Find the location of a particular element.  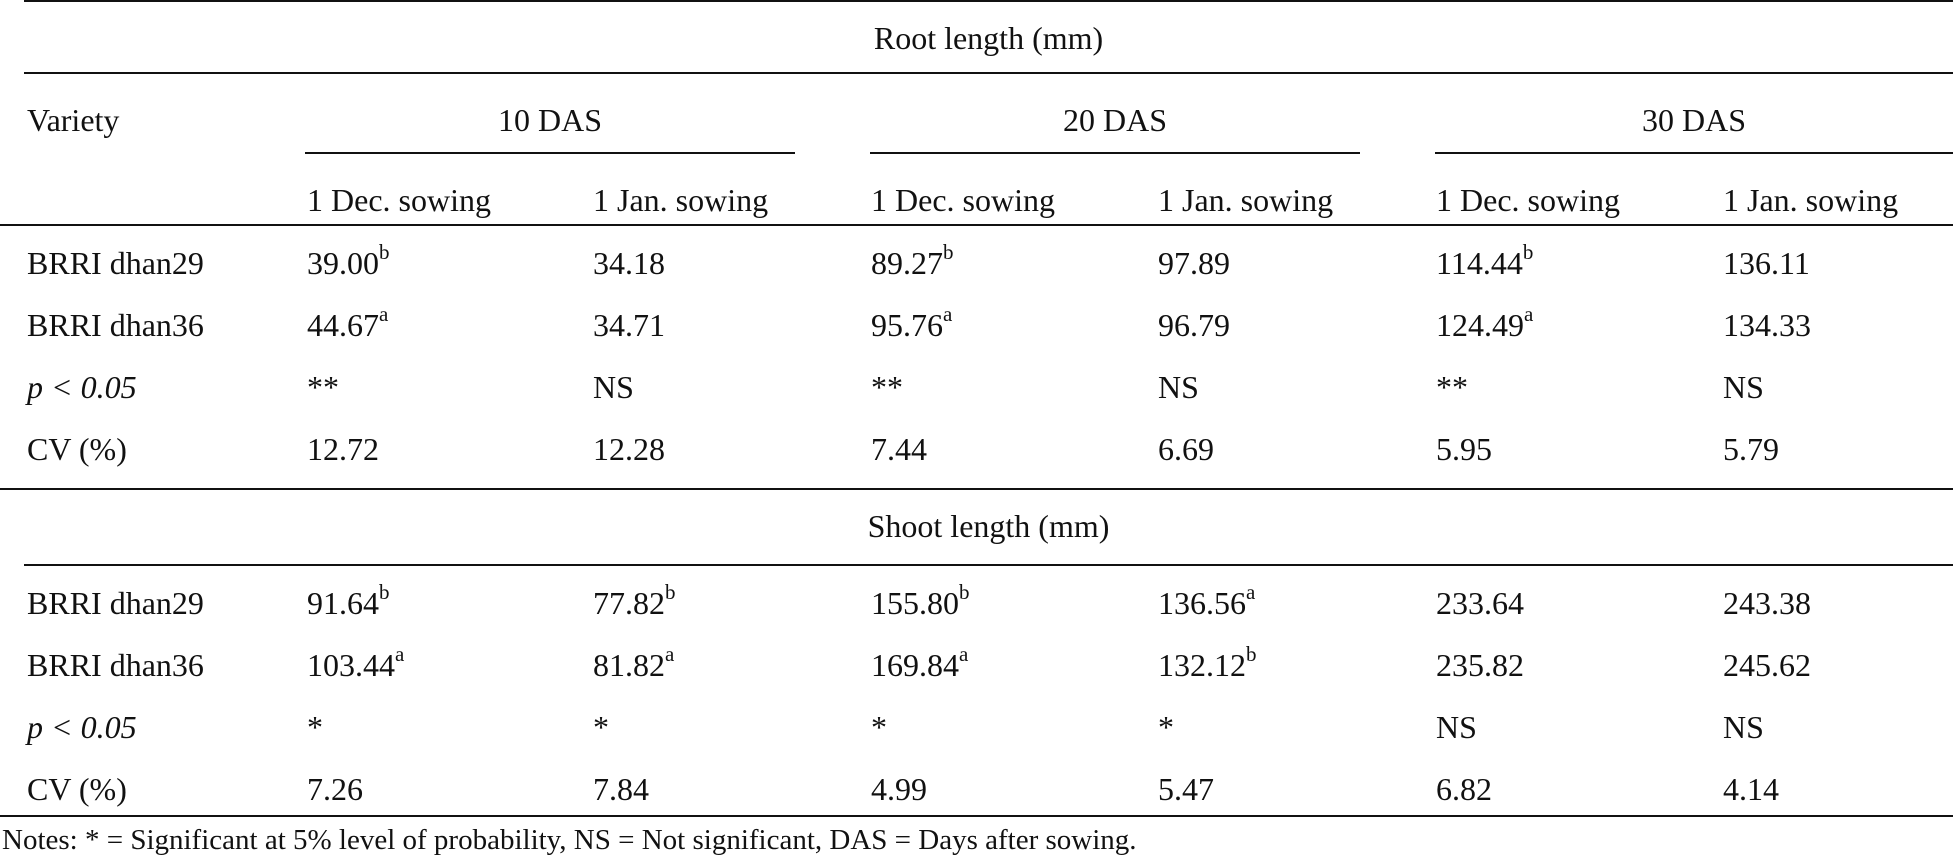

root-value-cell: 134.33 is located at coordinates (1767, 325).